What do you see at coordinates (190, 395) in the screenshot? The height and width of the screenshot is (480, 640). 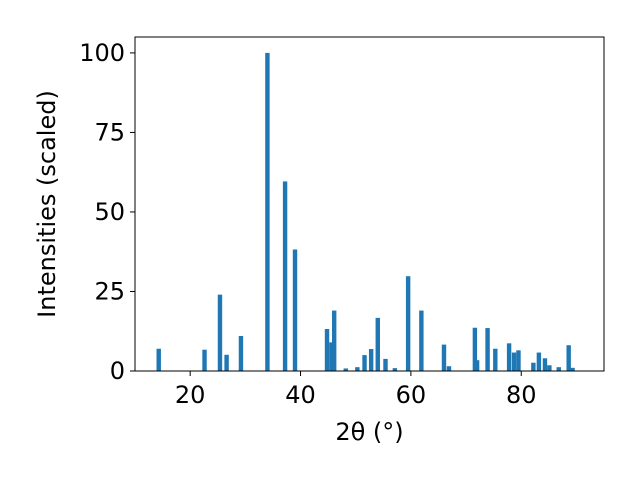 I see `x-tick-label: 20` at bounding box center [190, 395].